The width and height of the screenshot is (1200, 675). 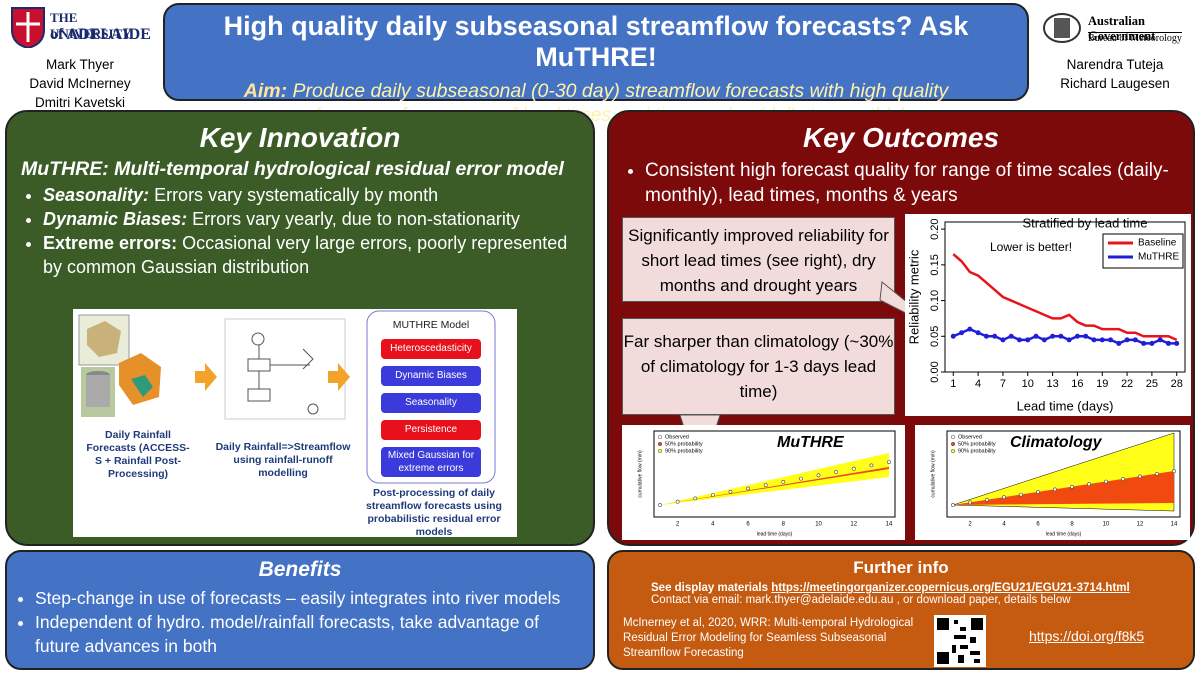 I want to click on plot-frame, so click(x=1063, y=474).